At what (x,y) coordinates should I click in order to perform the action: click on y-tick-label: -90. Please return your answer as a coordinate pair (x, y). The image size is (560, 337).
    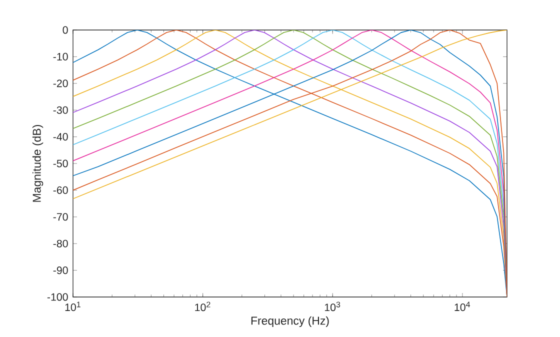
    Looking at the image, I should click on (60, 270).